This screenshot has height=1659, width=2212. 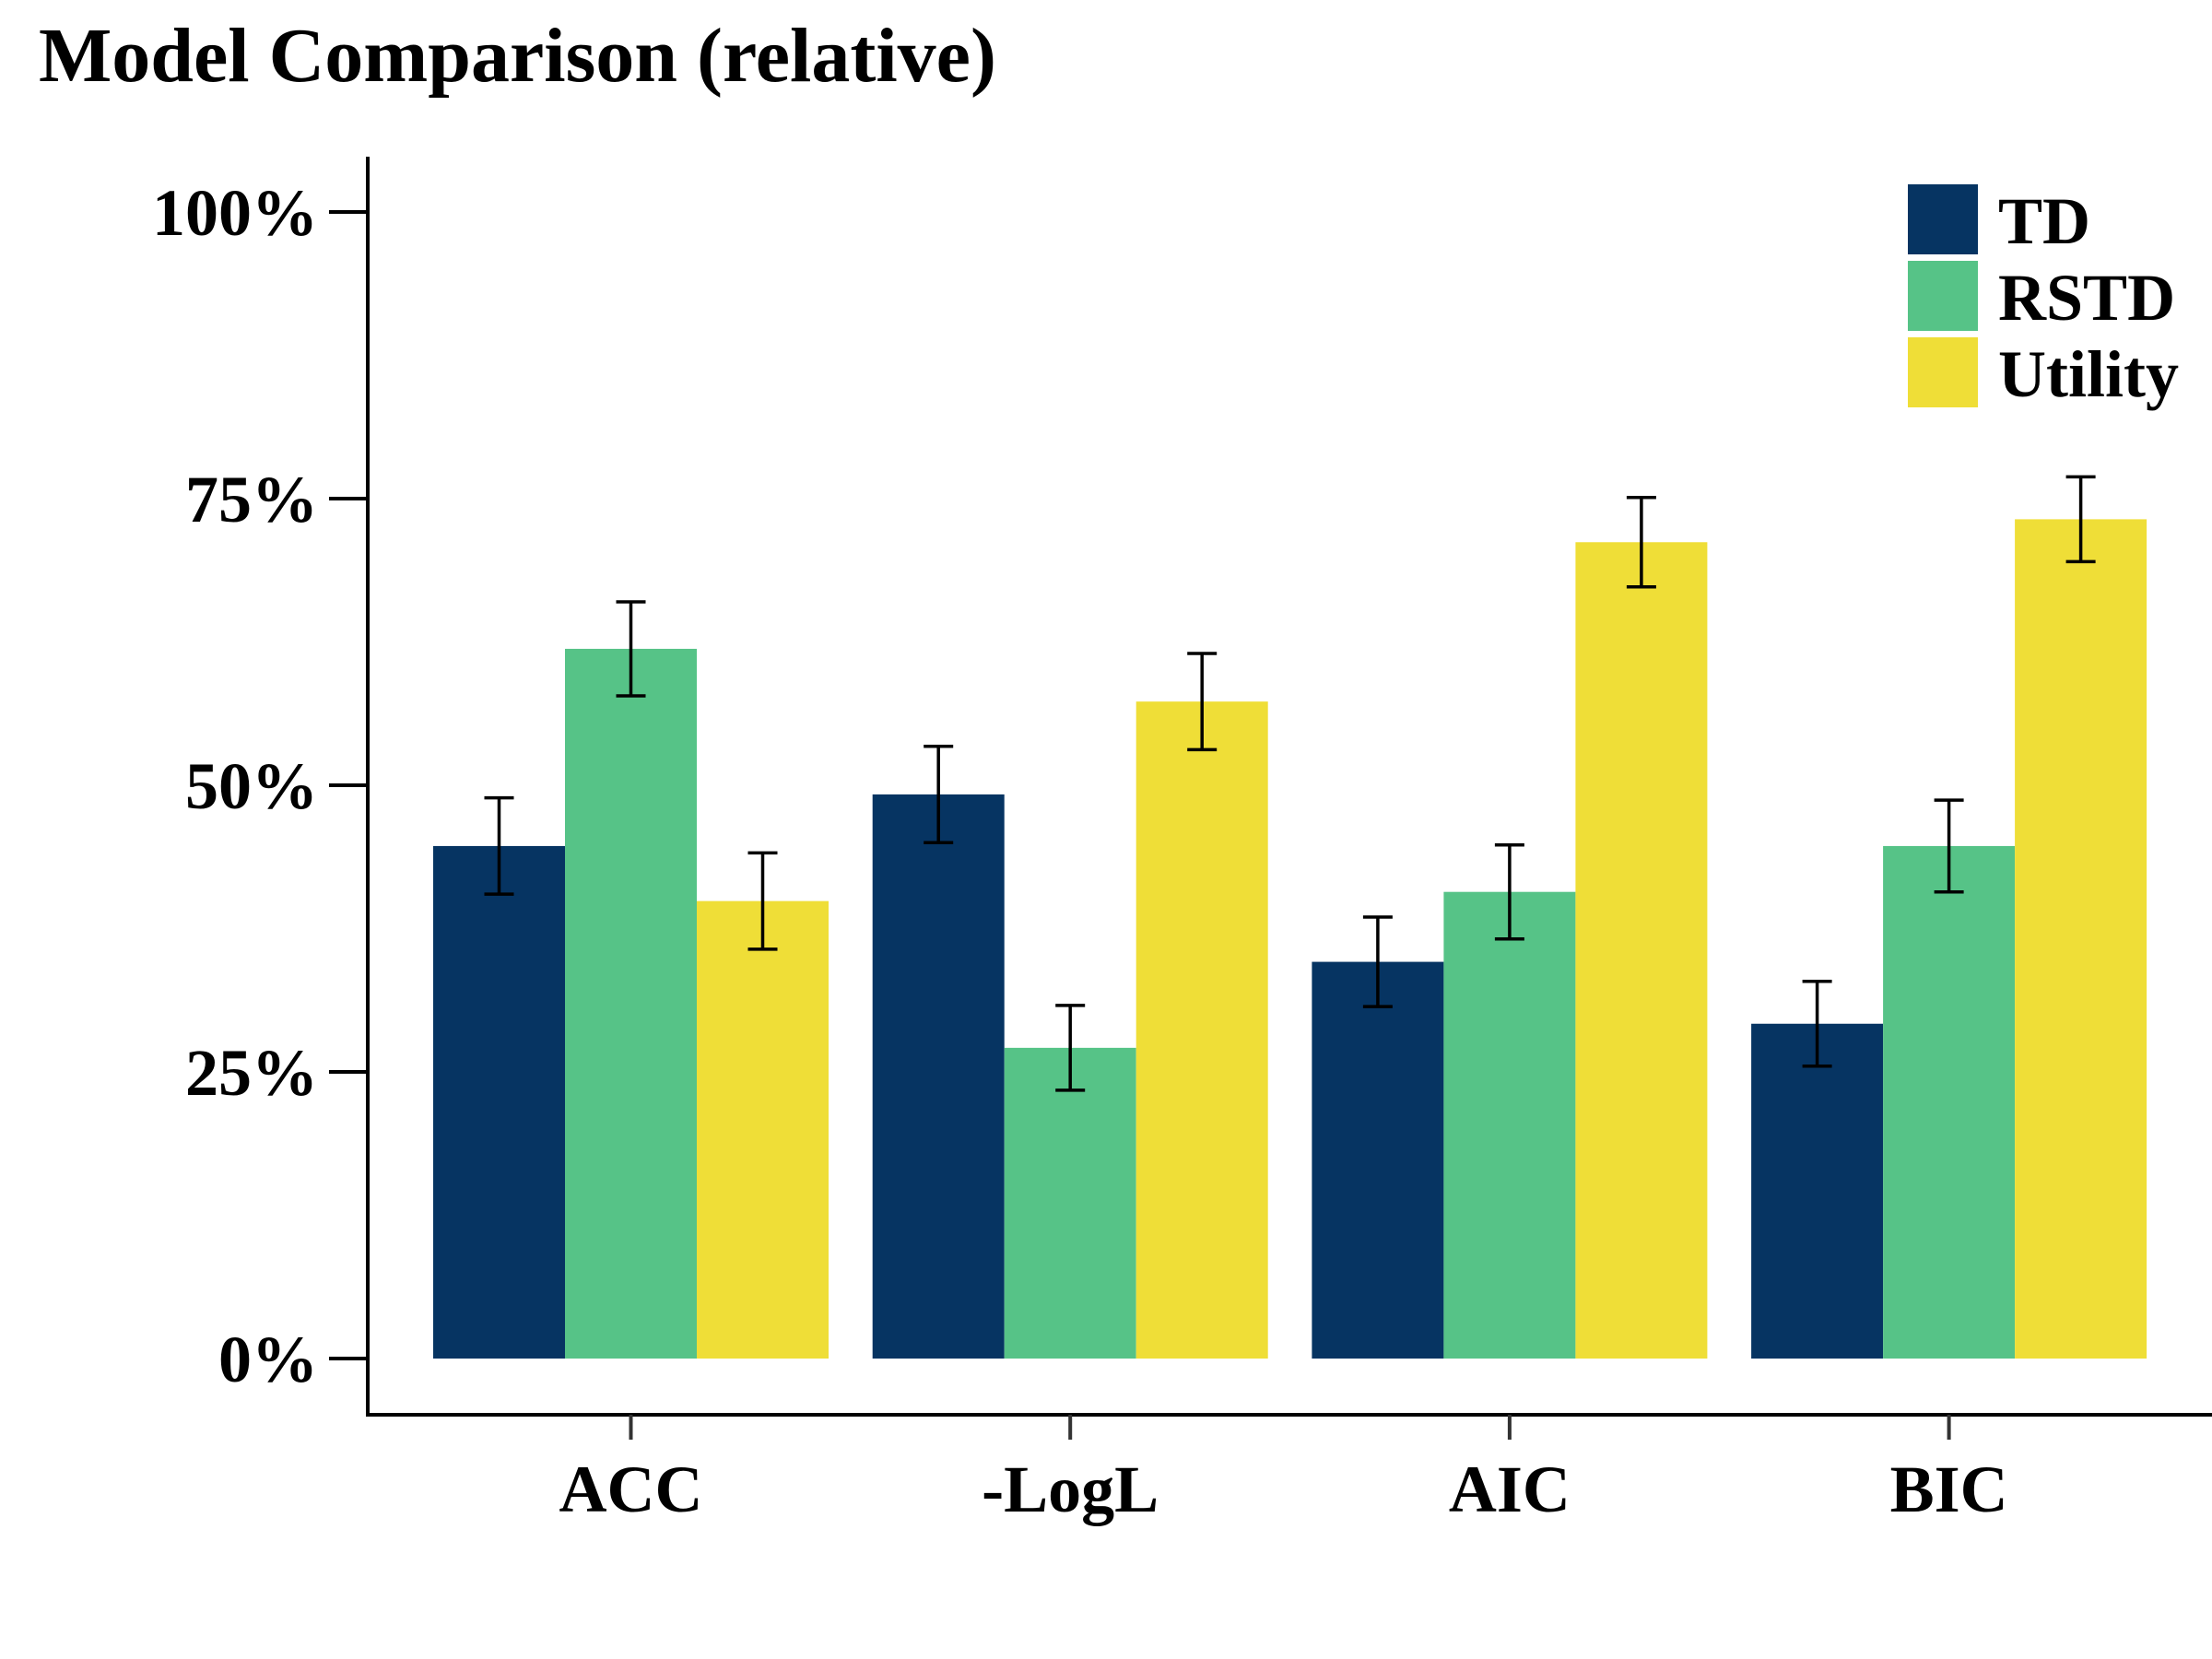 What do you see at coordinates (2088, 374) in the screenshot?
I see `legend-label: Utility` at bounding box center [2088, 374].